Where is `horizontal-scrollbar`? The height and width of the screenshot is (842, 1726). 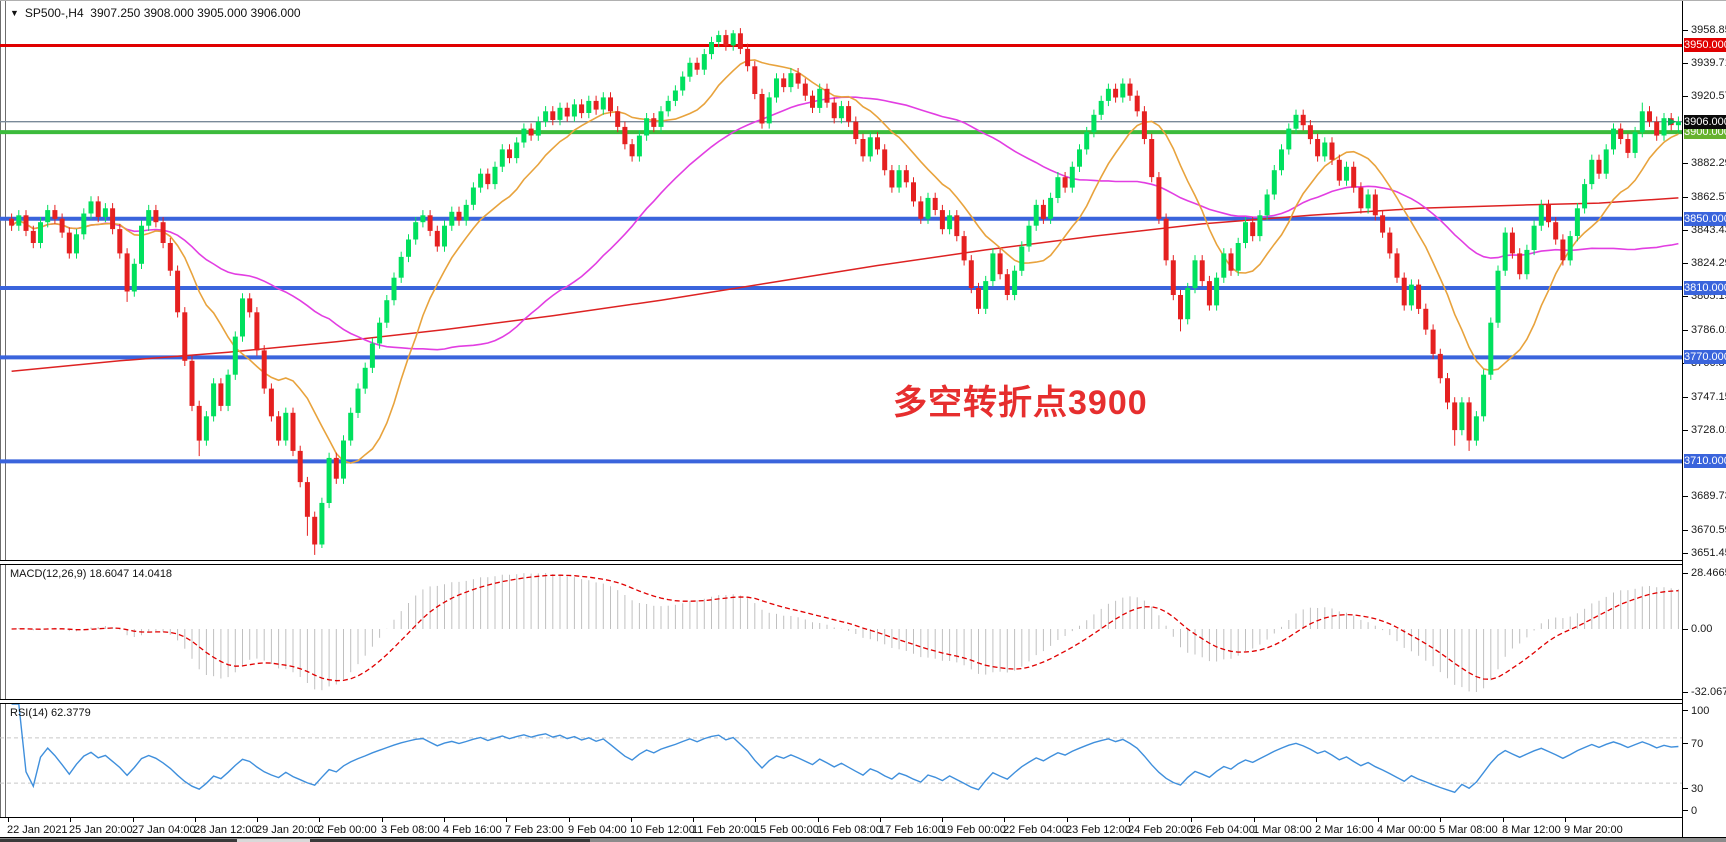 horizontal-scrollbar is located at coordinates (863, 839).